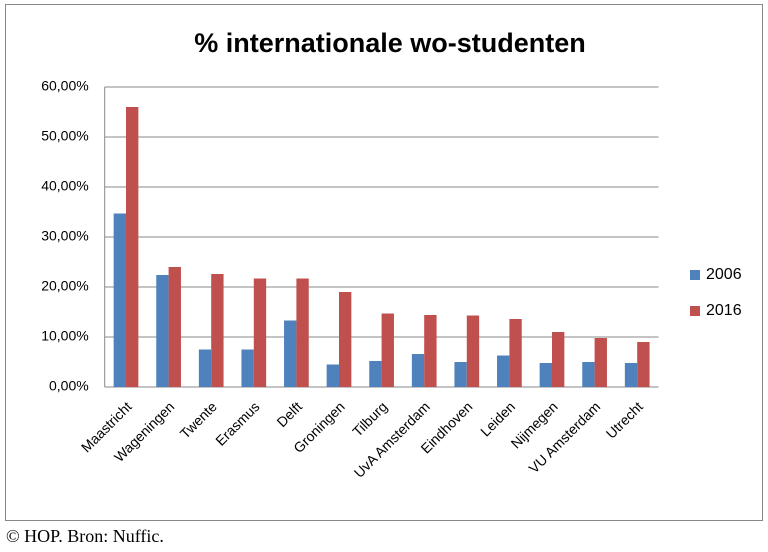 The width and height of the screenshot is (768, 552). I want to click on caption: © HOP. Bron: Nuffic., so click(85, 536).